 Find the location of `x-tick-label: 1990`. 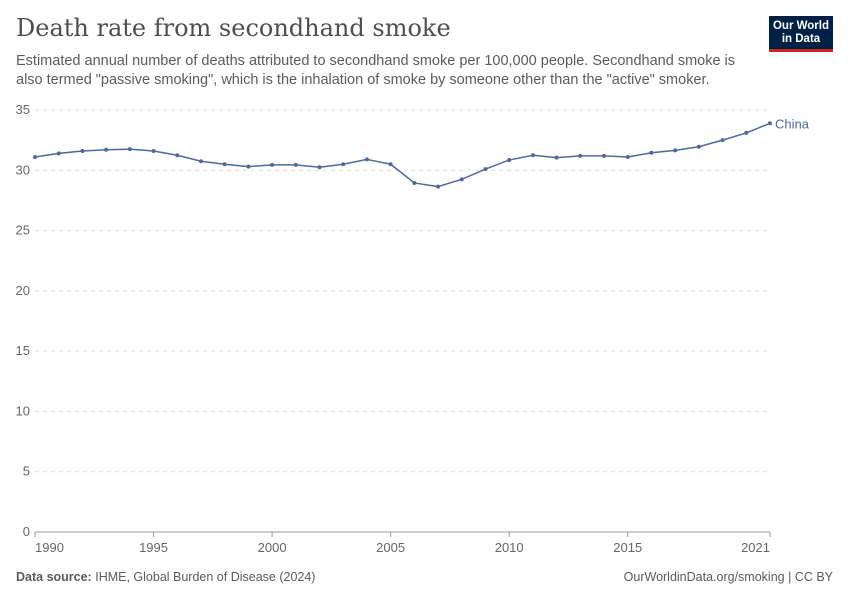

x-tick-label: 1990 is located at coordinates (49, 547).